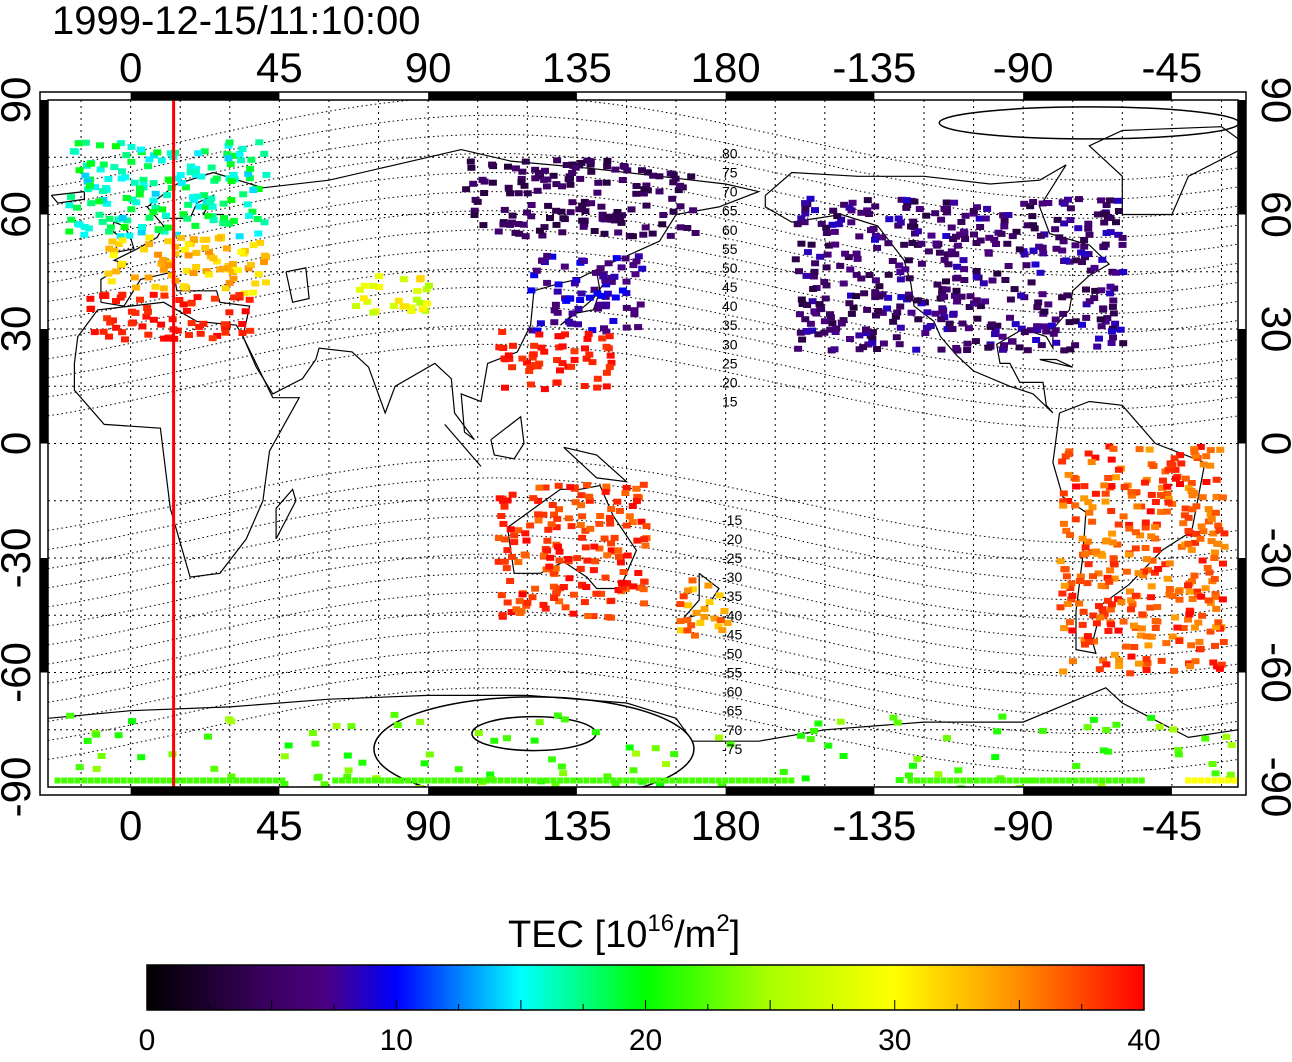 The width and height of the screenshot is (1292, 1062). I want to click on bottom-longitude-label: 135, so click(577, 825).